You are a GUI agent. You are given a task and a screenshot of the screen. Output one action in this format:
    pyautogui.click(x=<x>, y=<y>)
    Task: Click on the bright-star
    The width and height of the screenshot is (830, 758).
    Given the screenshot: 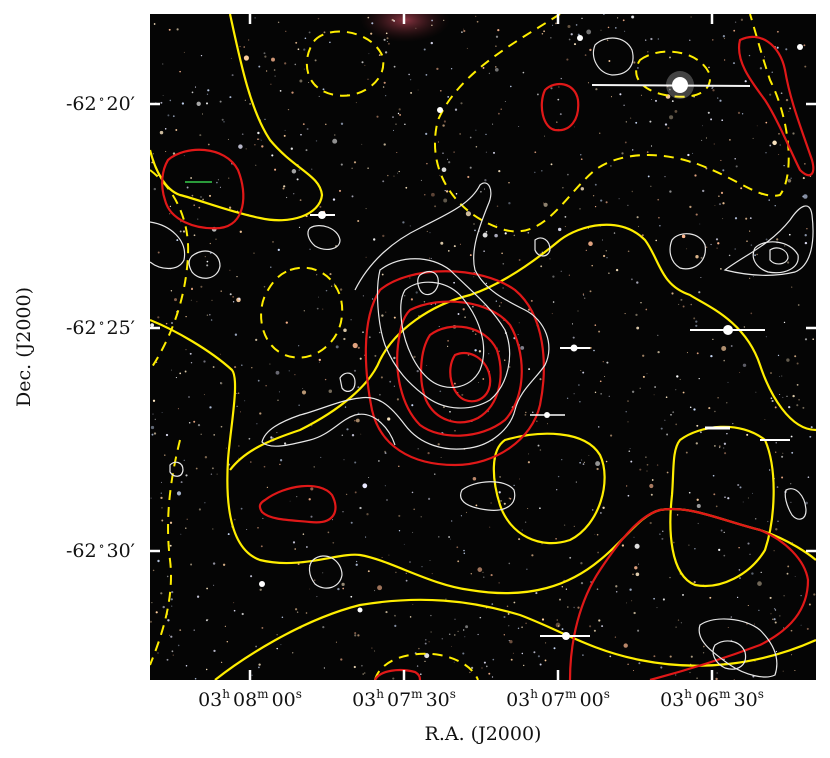 What is the action you would take?
    pyautogui.click(x=800, y=47)
    